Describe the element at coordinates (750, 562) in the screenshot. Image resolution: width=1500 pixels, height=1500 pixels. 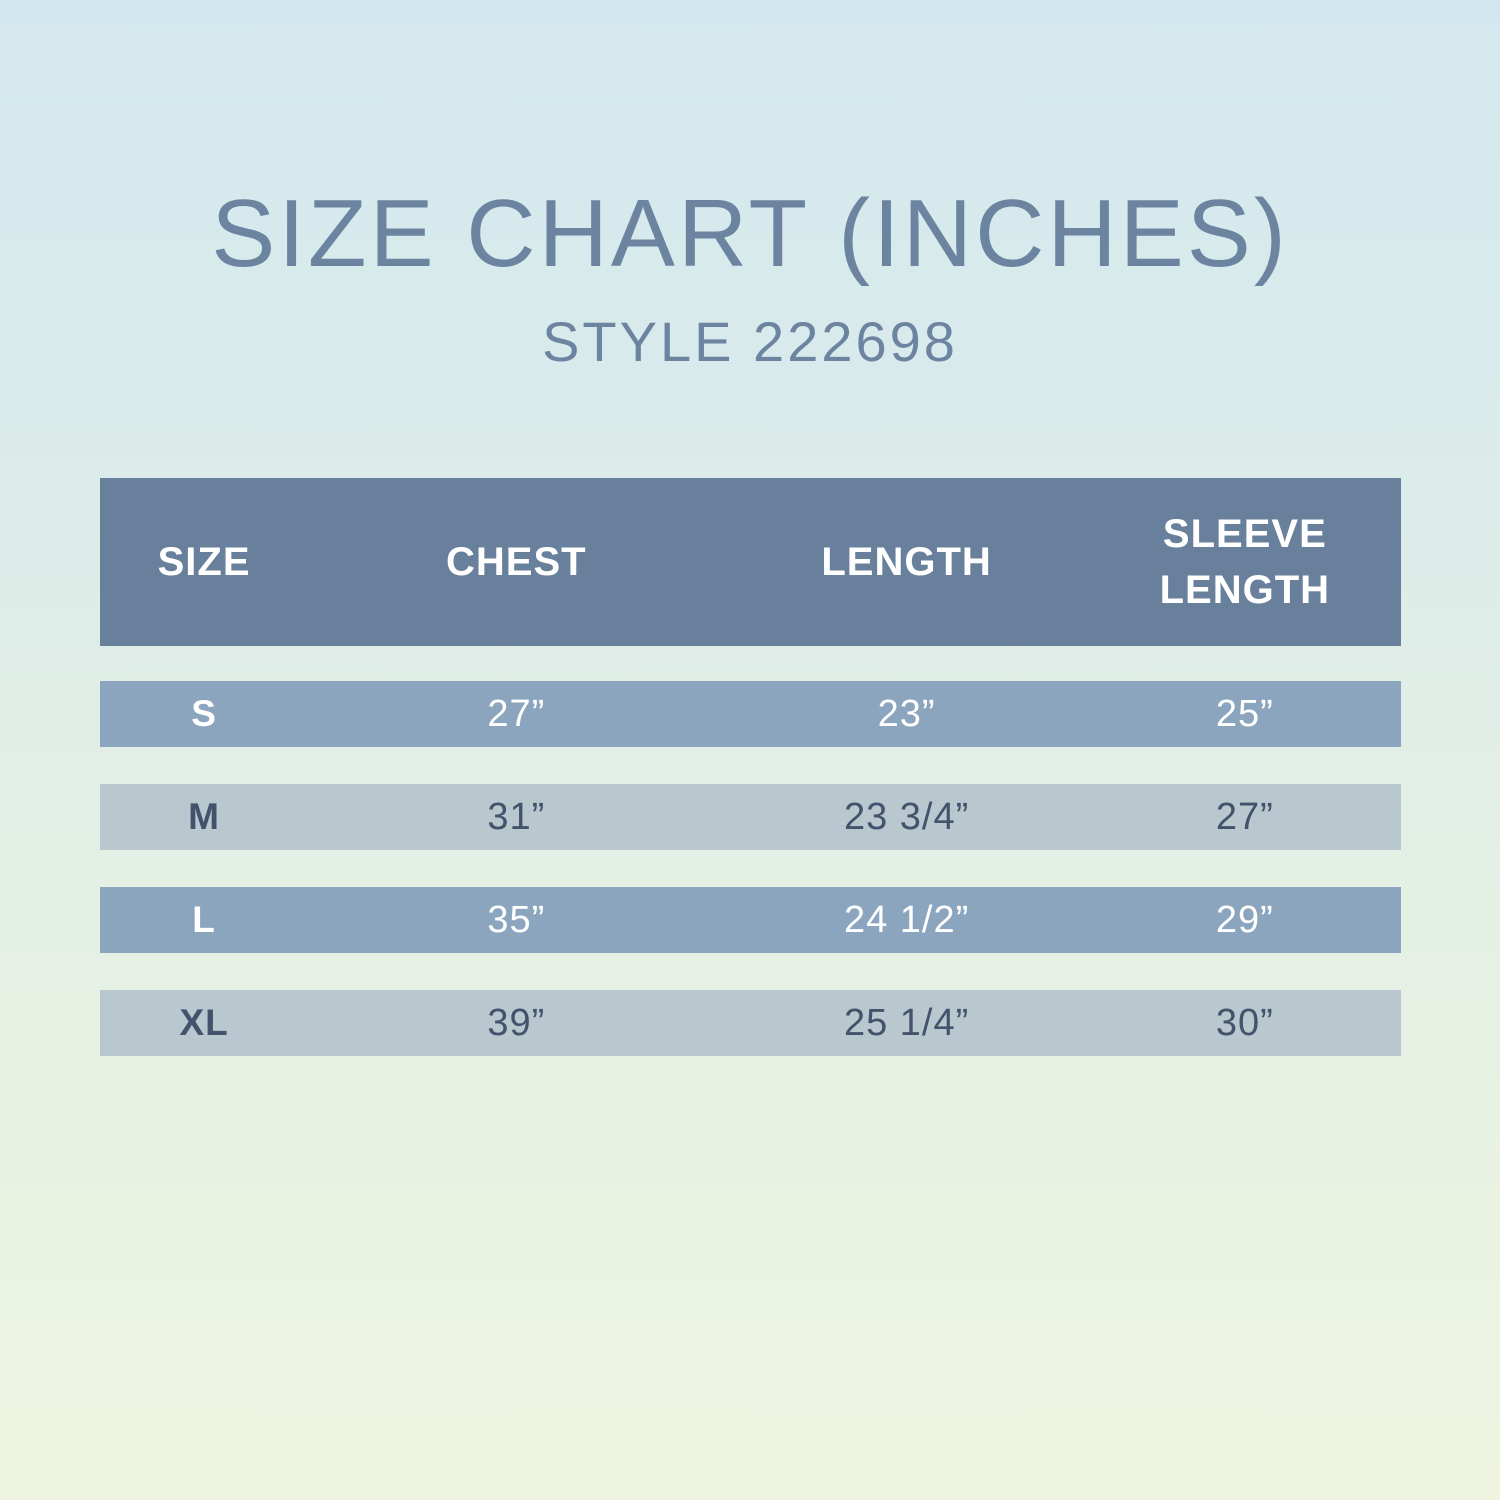
I see `table-header-row: SIZE CHEST LENGTH SLEEVE LENGTH` at that location.